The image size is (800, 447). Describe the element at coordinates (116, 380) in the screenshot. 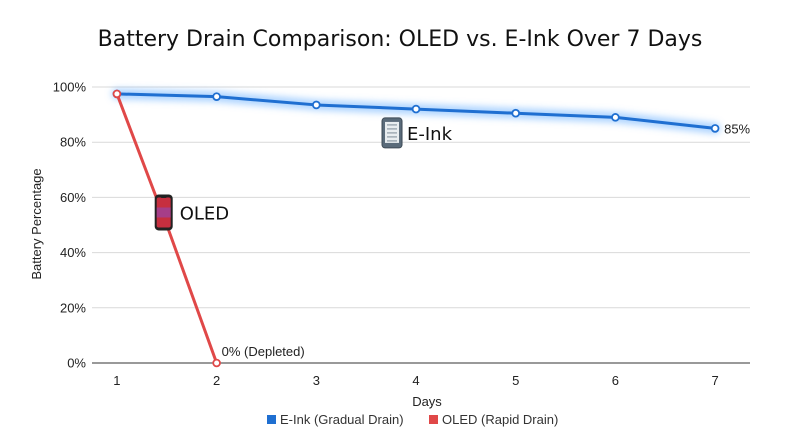

I see `x-tick-label: 1` at that location.